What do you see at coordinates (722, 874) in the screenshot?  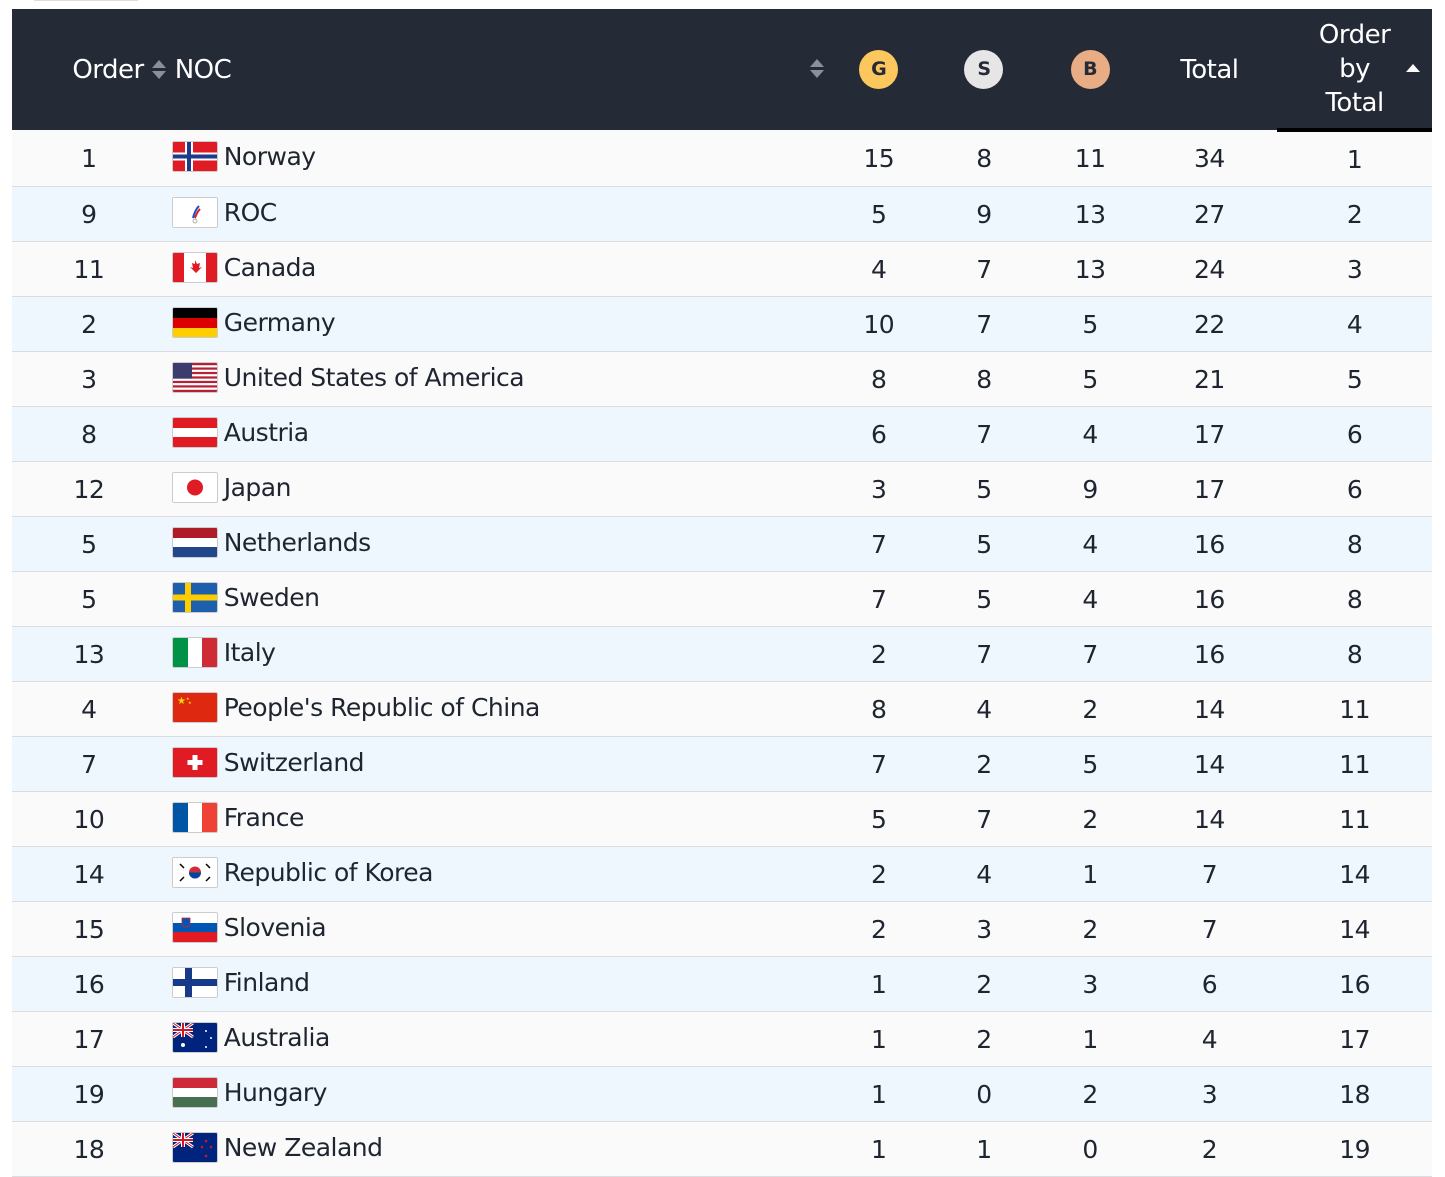 I see `table-row: 14 Republic of Korea 2 4 1 7 14` at bounding box center [722, 874].